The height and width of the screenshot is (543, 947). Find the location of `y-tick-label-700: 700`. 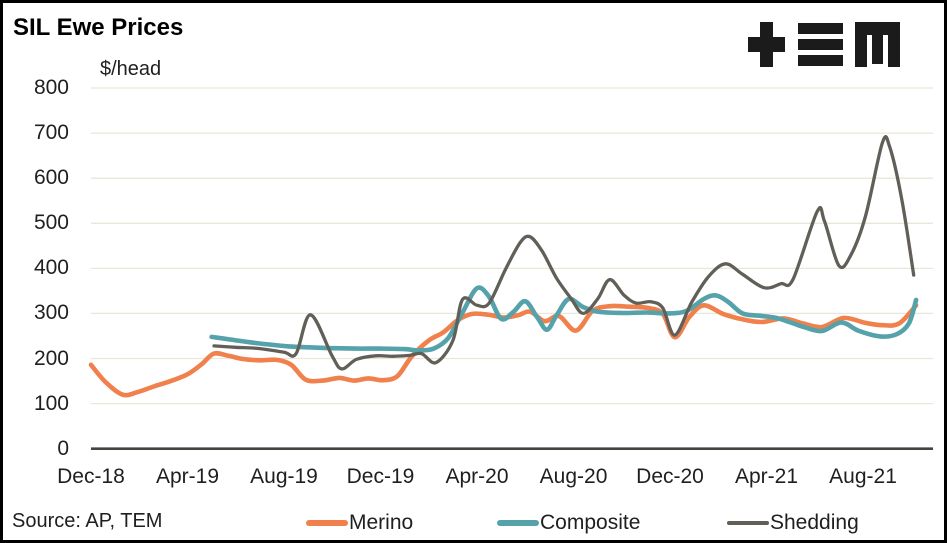

y-tick-label-700: 700 is located at coordinates (51, 133).